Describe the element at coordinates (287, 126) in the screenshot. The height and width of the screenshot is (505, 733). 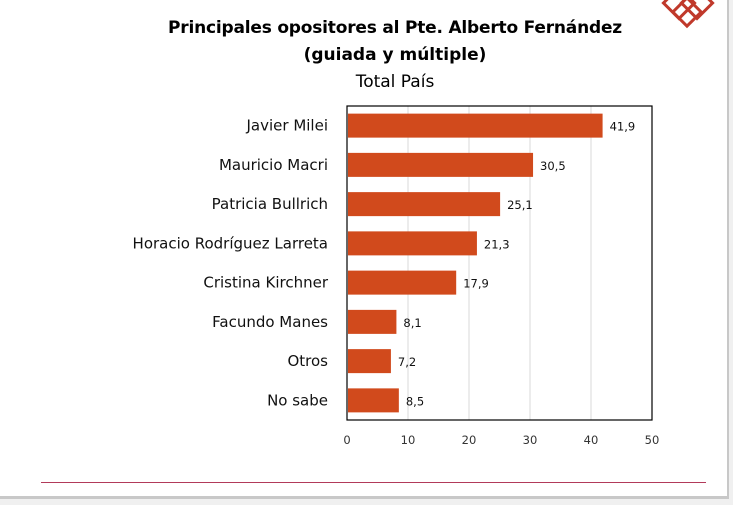
I see `category-label: Javier Milei` at that location.